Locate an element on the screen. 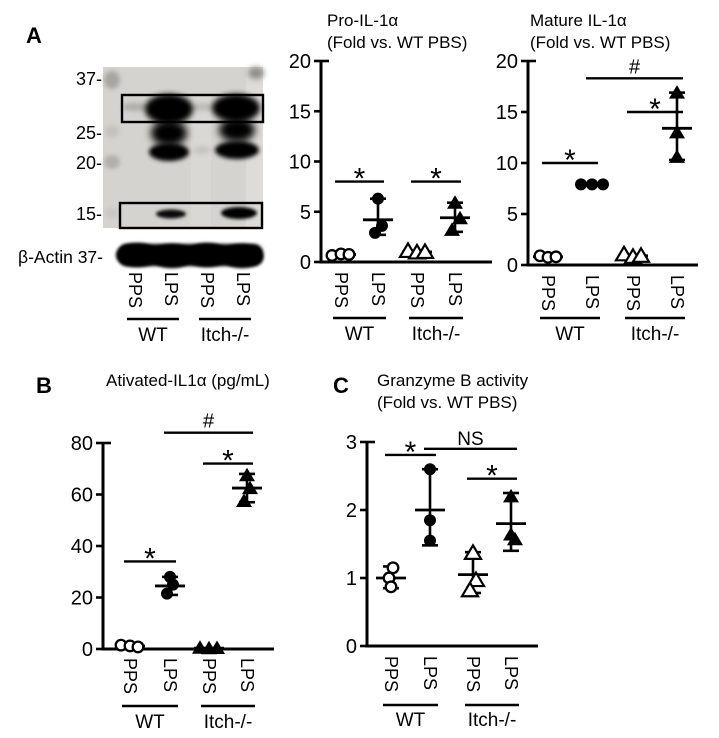 This screenshot has height=738, width=719. mw-label-25: 25- is located at coordinates (88, 133).